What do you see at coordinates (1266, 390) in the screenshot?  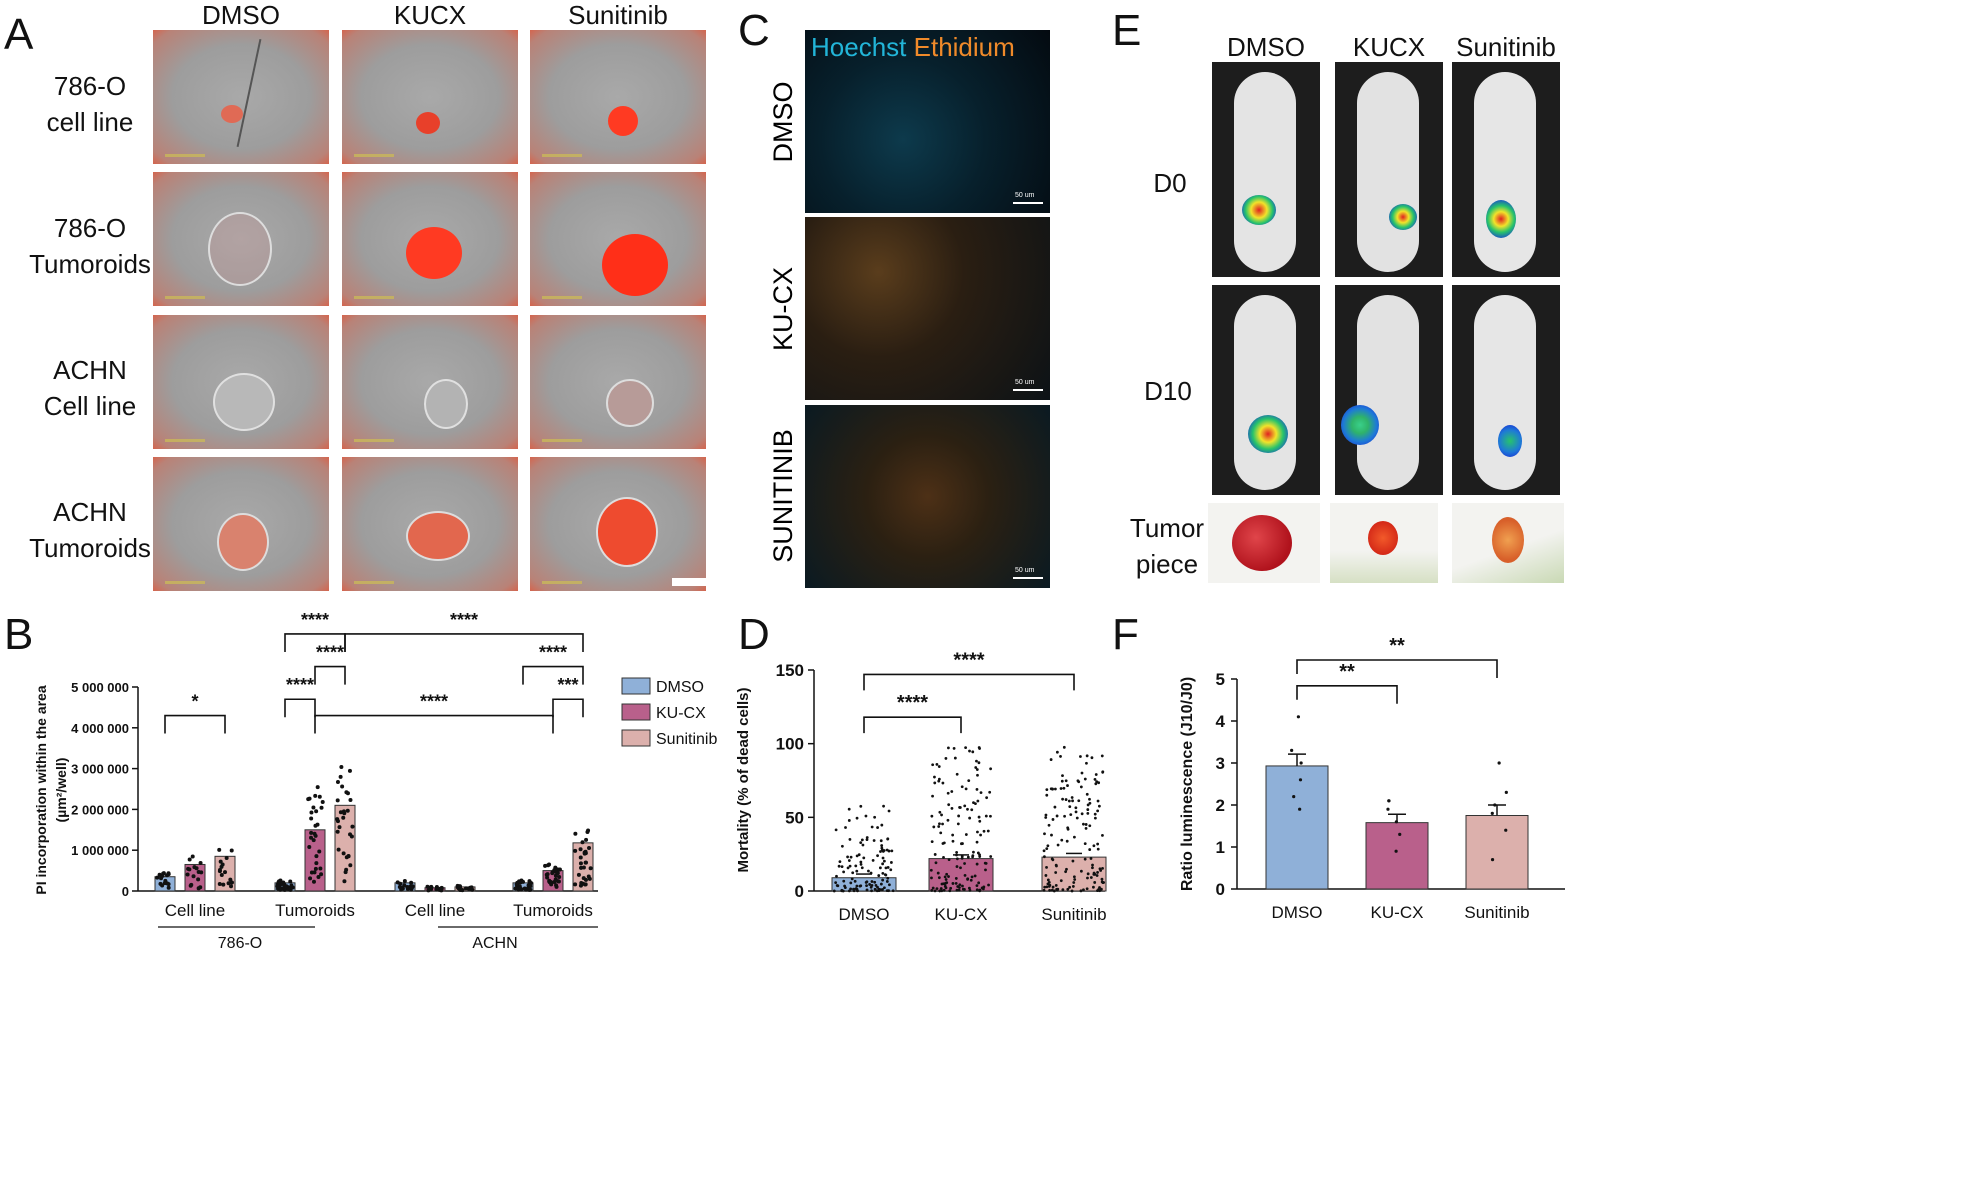 I see `mouse-d10-dmso` at bounding box center [1266, 390].